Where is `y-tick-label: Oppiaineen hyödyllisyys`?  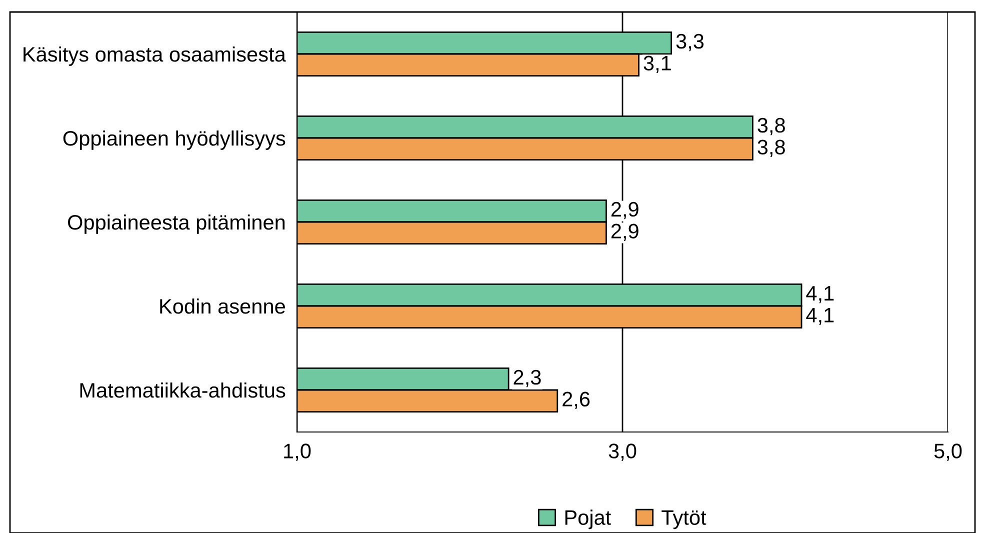
y-tick-label: Oppiaineen hyödyllisyys is located at coordinates (174, 140).